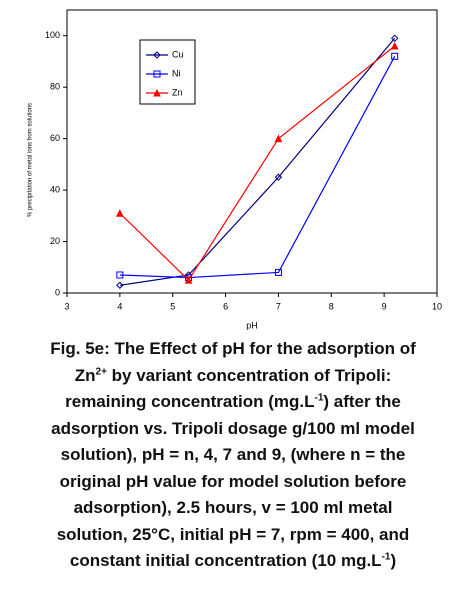 Image resolution: width=466 pixels, height=590 pixels. What do you see at coordinates (167, 72) in the screenshot?
I see `legend-box` at bounding box center [167, 72].